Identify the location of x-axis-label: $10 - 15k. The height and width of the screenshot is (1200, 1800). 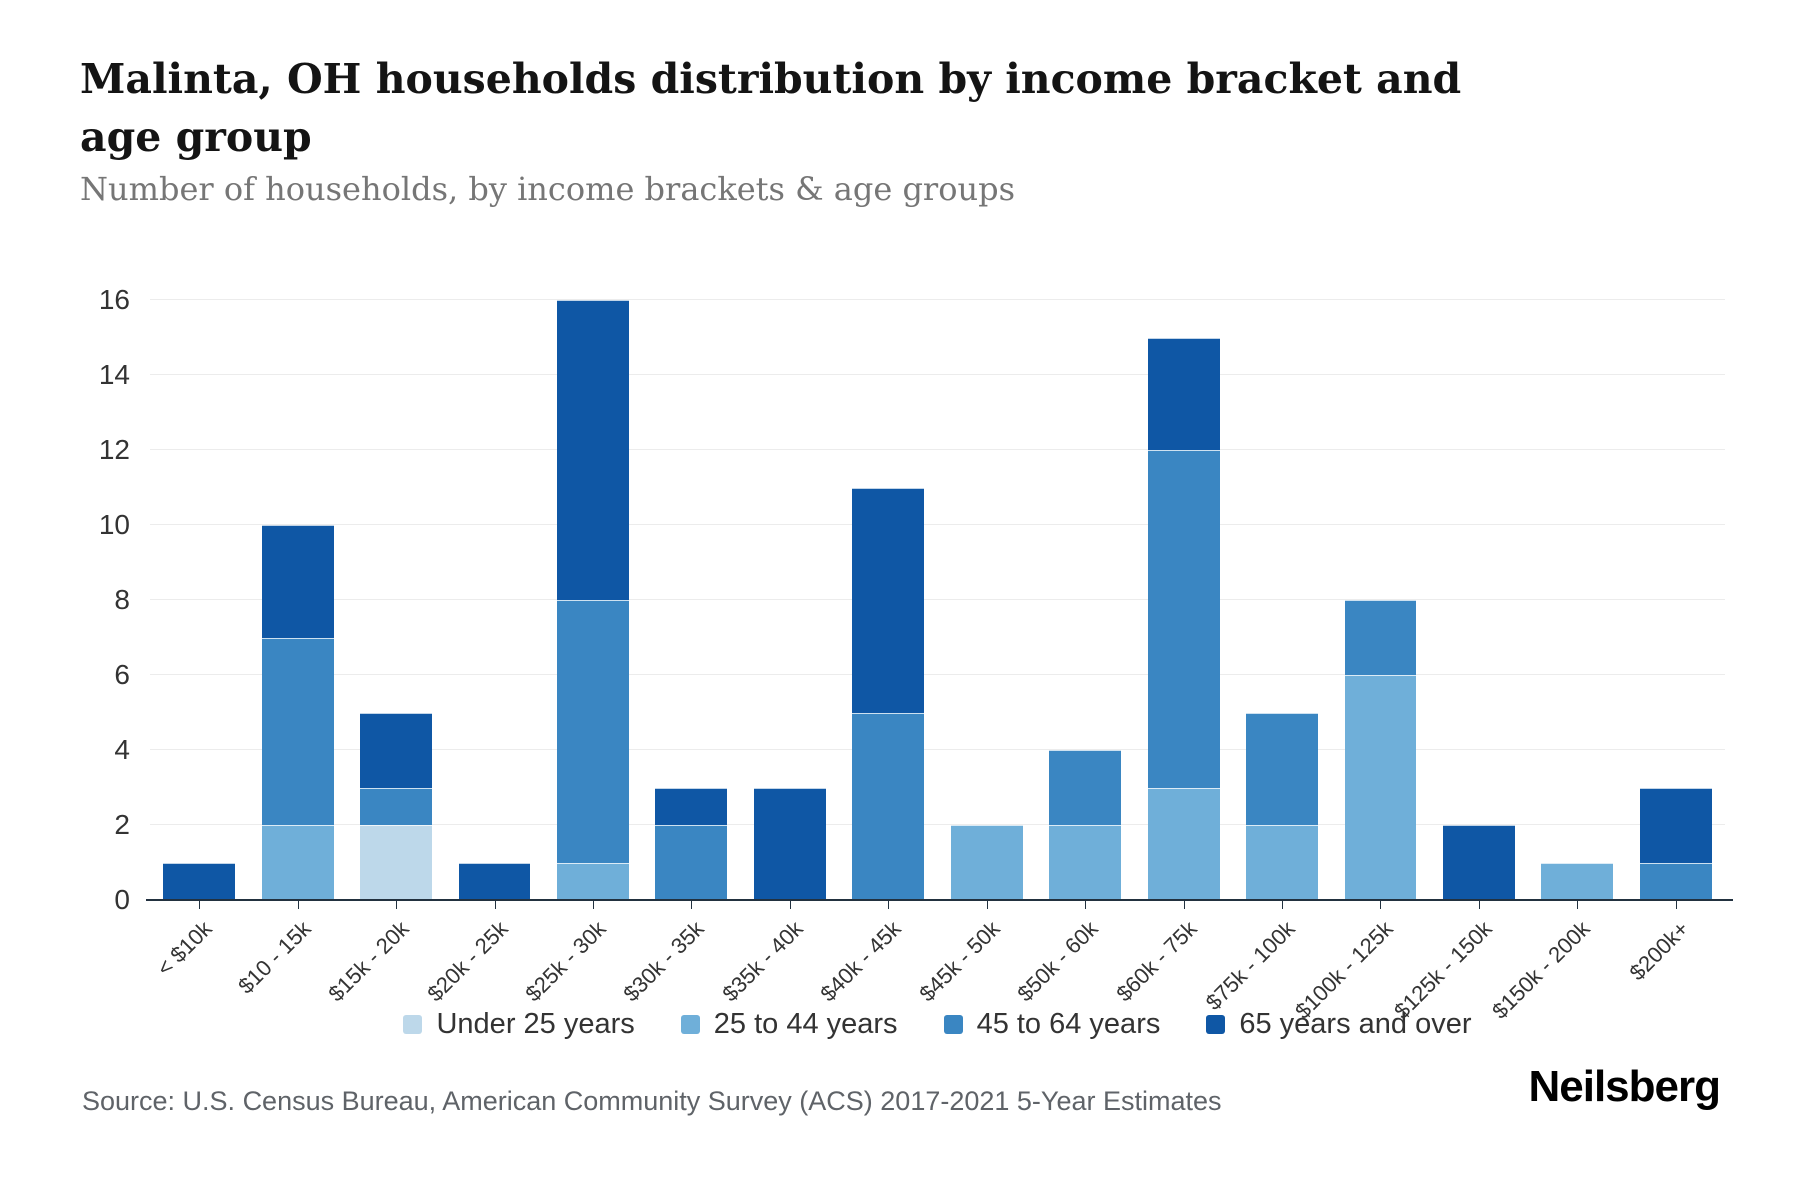
(274, 957).